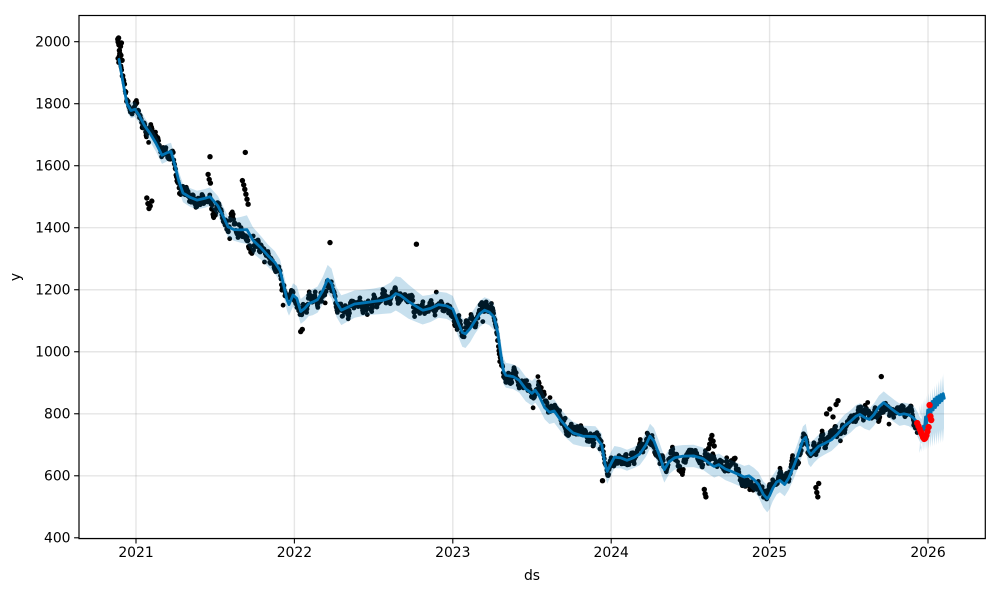 The height and width of the screenshot is (600, 1000). Describe the element at coordinates (57, 415) in the screenshot. I see `y-tick-label-800: 800` at that location.